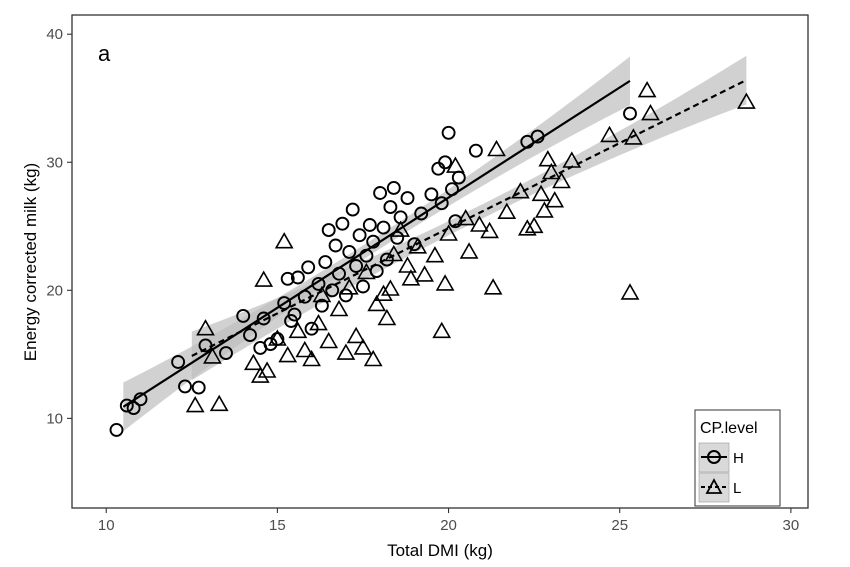 Image resolution: width=850 pixels, height=567 pixels. I want to click on y-tick-label: 30, so click(54, 162).